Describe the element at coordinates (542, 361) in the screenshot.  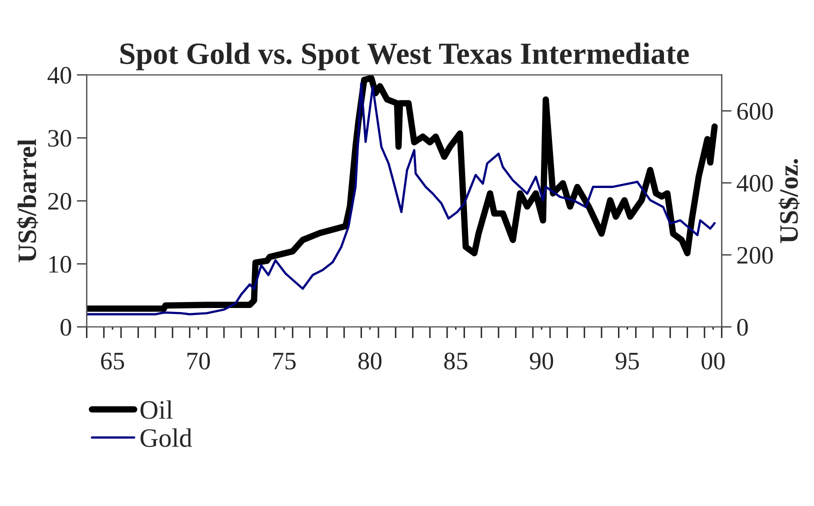
I see `x-tick-label: 90` at that location.